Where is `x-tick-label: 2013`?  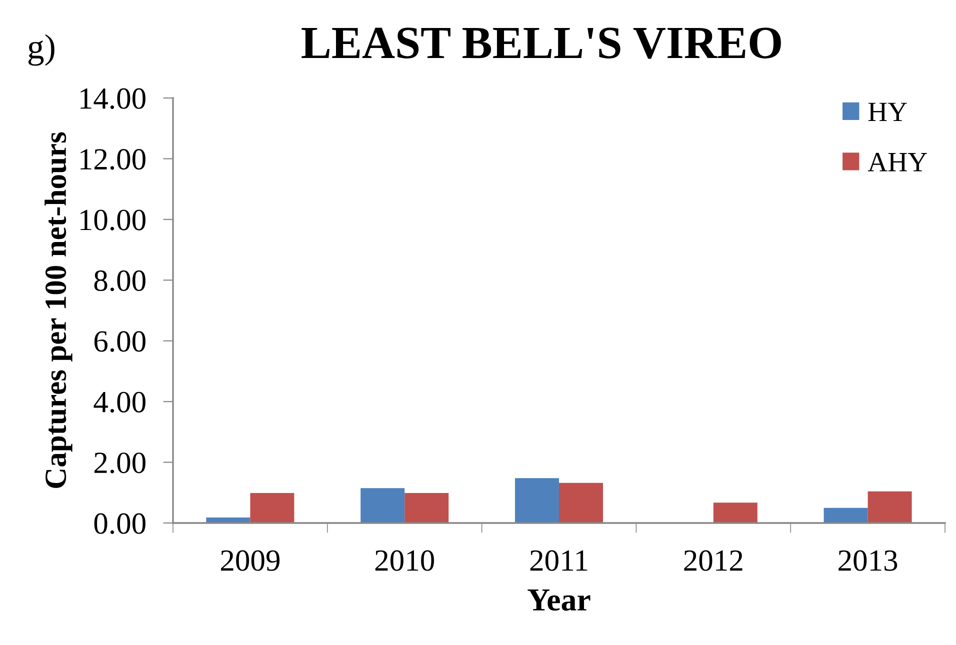 x-tick-label: 2013 is located at coordinates (868, 560).